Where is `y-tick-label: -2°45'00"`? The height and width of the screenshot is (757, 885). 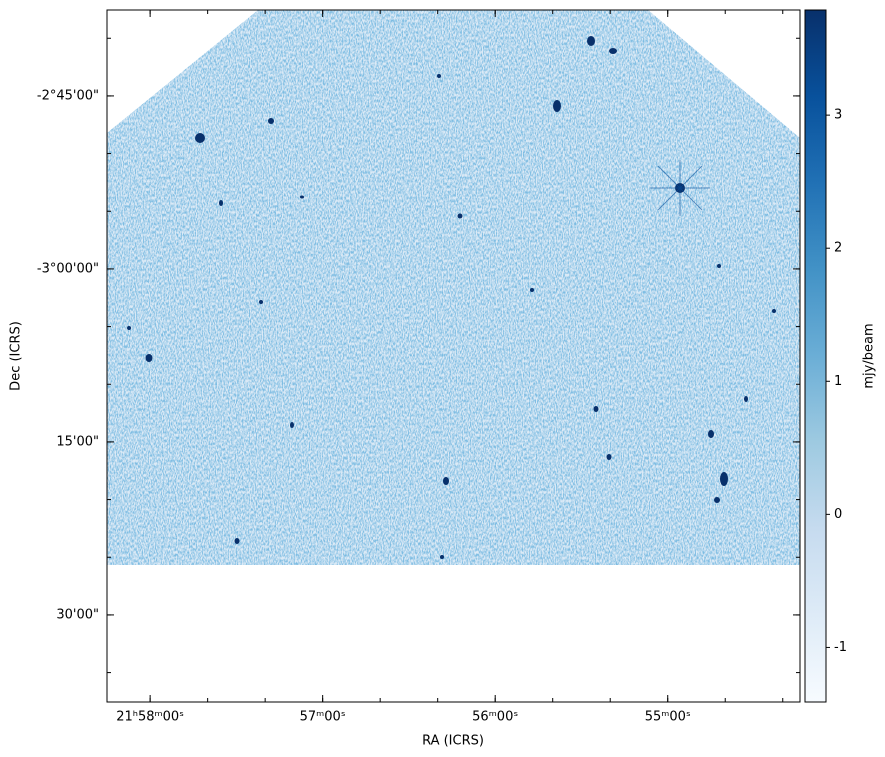
y-tick-label: -2°45'00" is located at coordinates (68, 95).